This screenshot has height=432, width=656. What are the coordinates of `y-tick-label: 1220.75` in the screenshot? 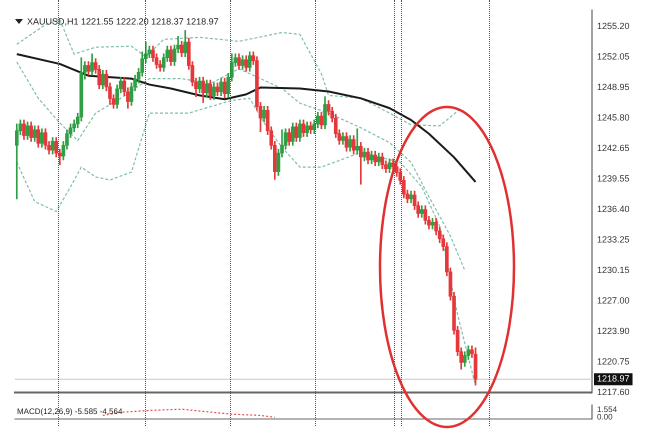 It's located at (613, 361).